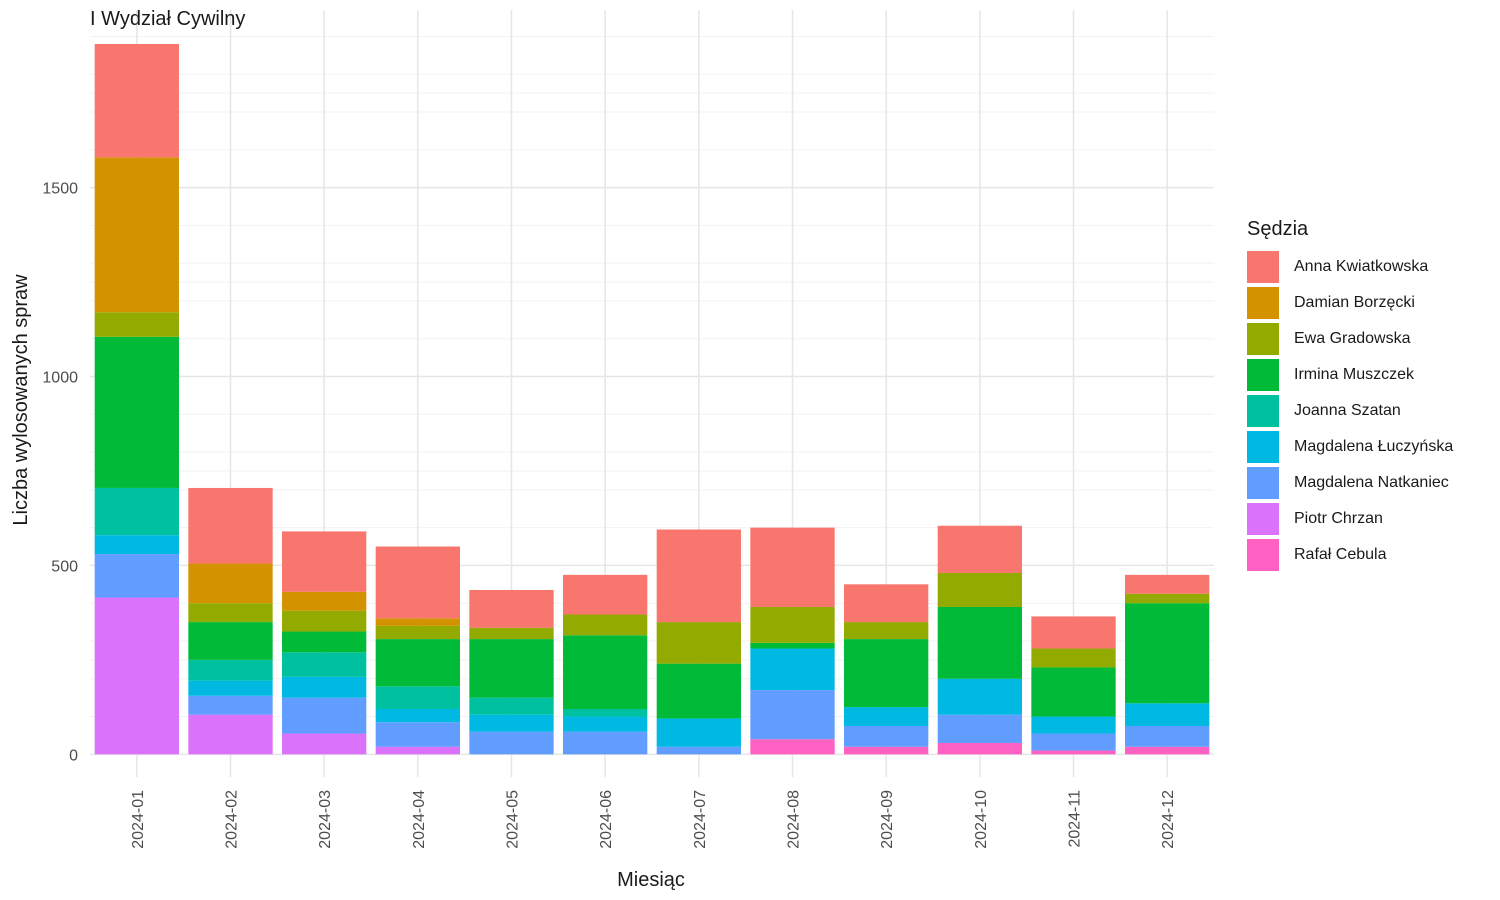 The image size is (1500, 900). I want to click on legend-item: Piotr Chrzan, so click(1350, 519).